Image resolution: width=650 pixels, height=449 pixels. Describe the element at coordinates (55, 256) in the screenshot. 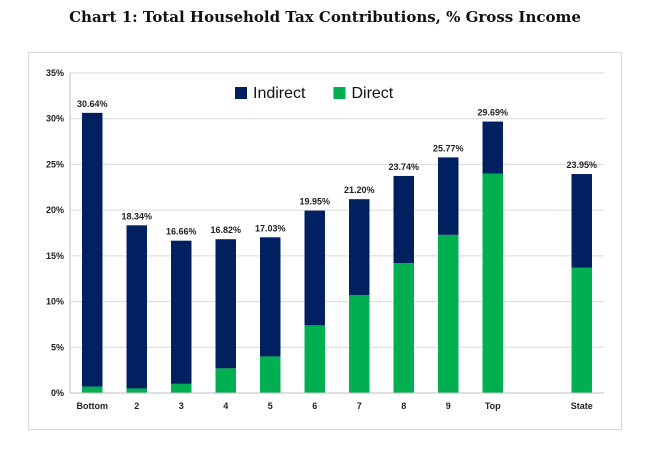

I see `y-tick-label: 15%` at that location.